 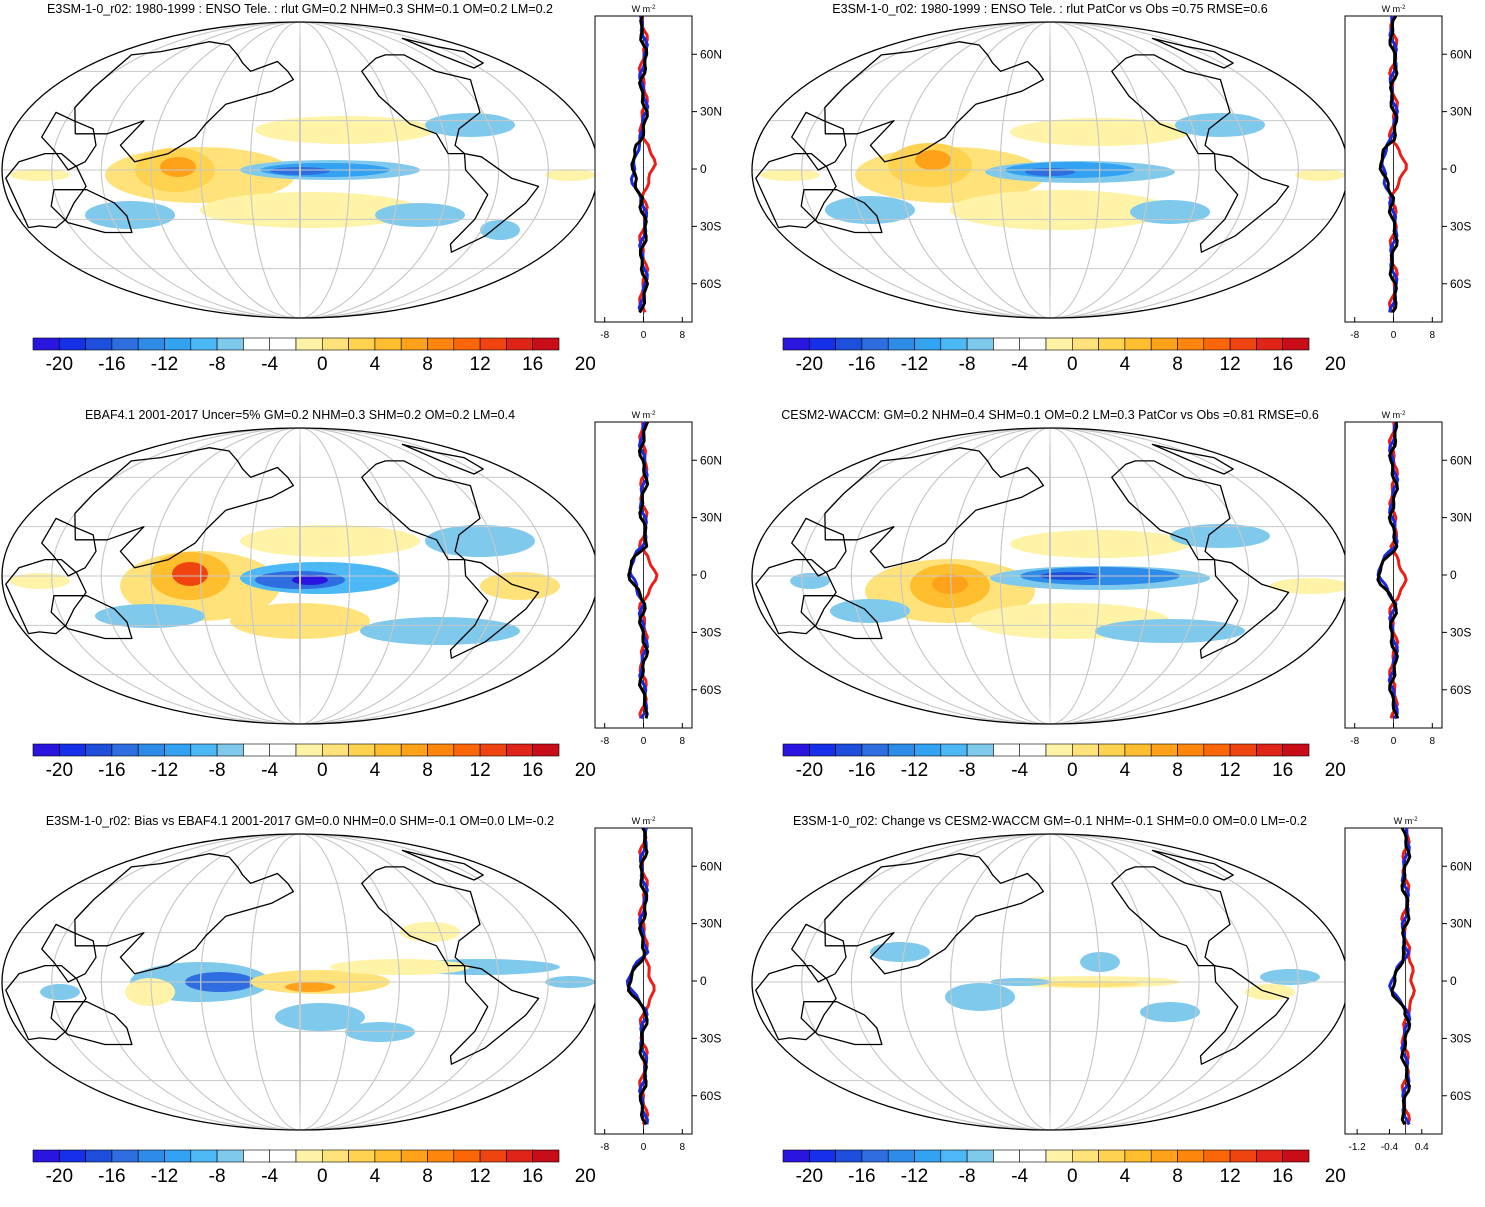 I want to click on colorbar-tick-label: 16, so click(x=1283, y=770).